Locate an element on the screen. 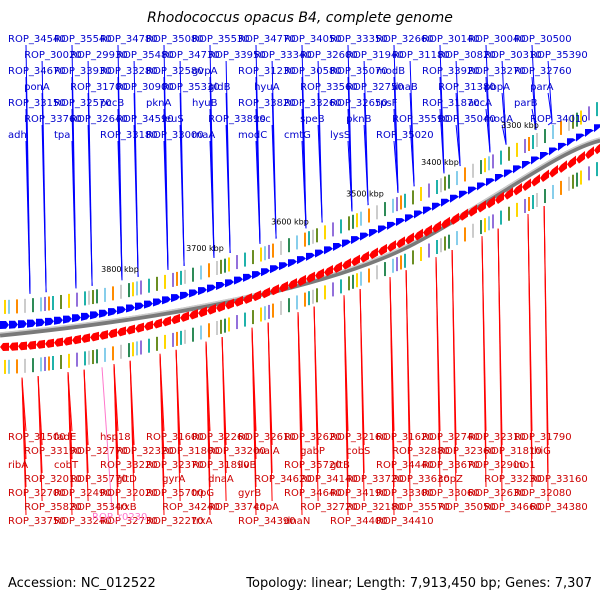 The width and height of the screenshot is (600, 600). reverse-gene-label: ROP_35340 is located at coordinates (99, 507).